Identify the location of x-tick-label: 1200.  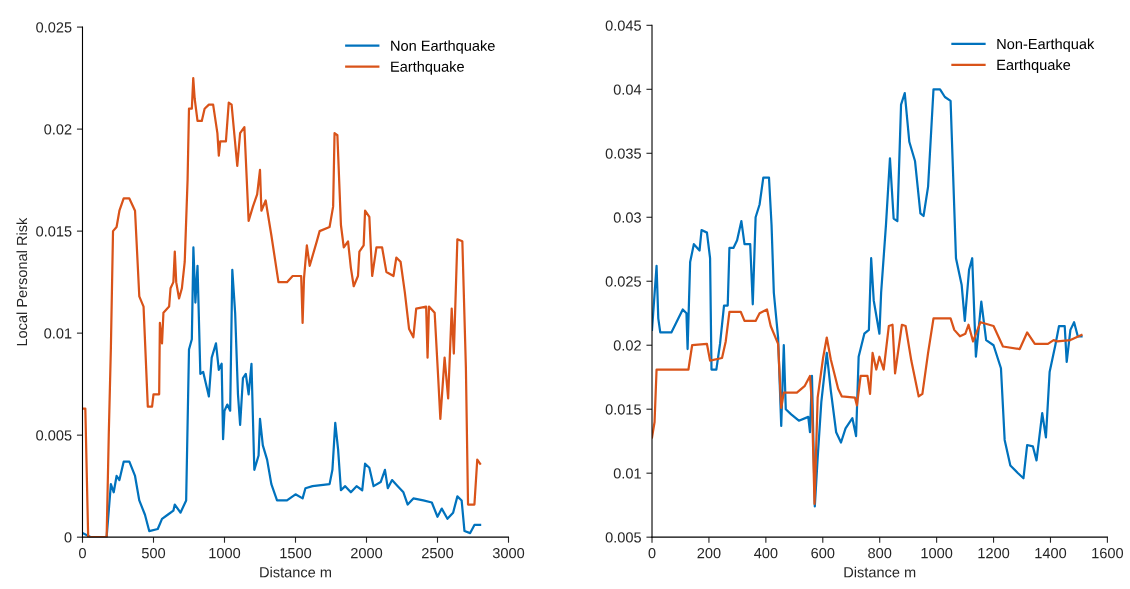
(994, 553).